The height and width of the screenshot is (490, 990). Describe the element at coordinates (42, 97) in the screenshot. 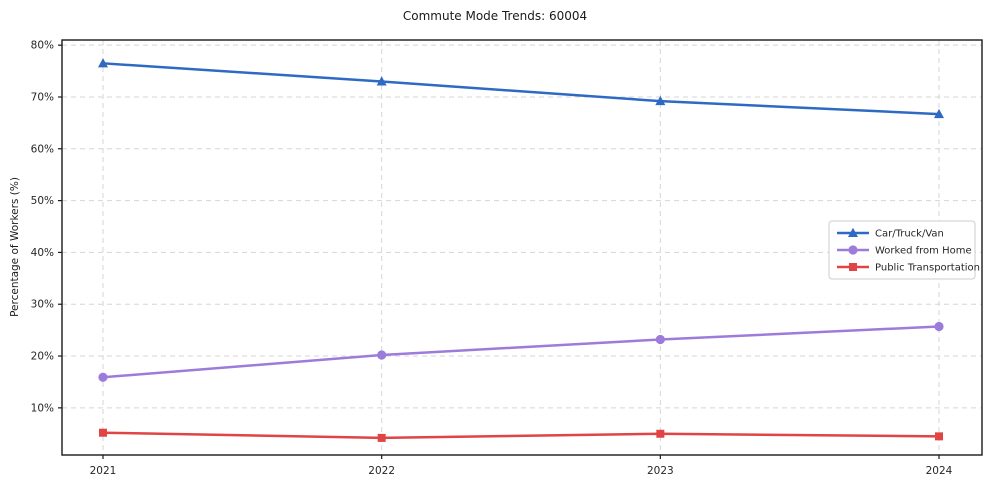

I see `y-tick-label: 70%` at that location.